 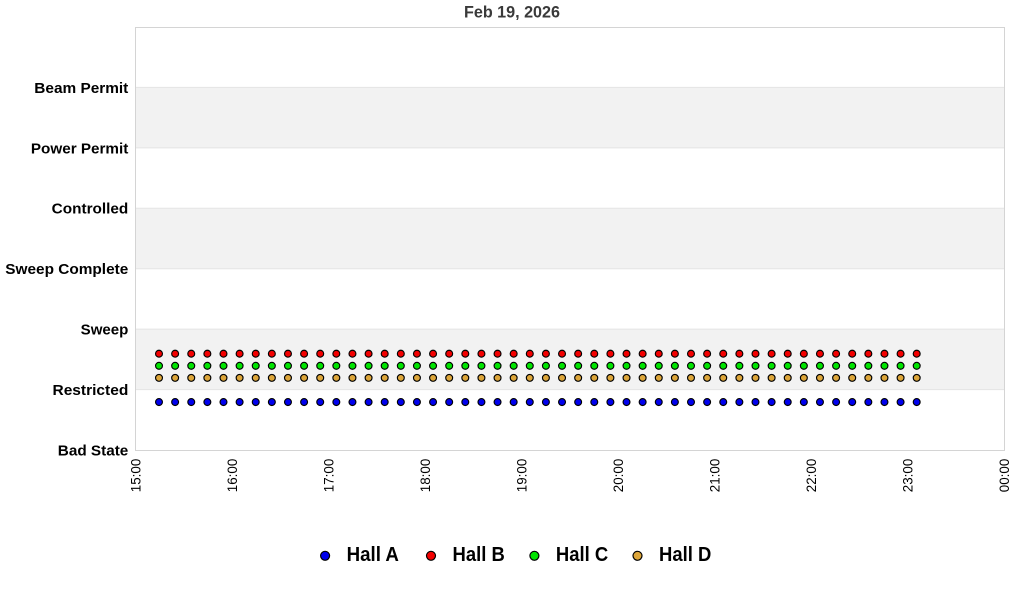 I want to click on svg-text: 21:00, so click(x=715, y=476).